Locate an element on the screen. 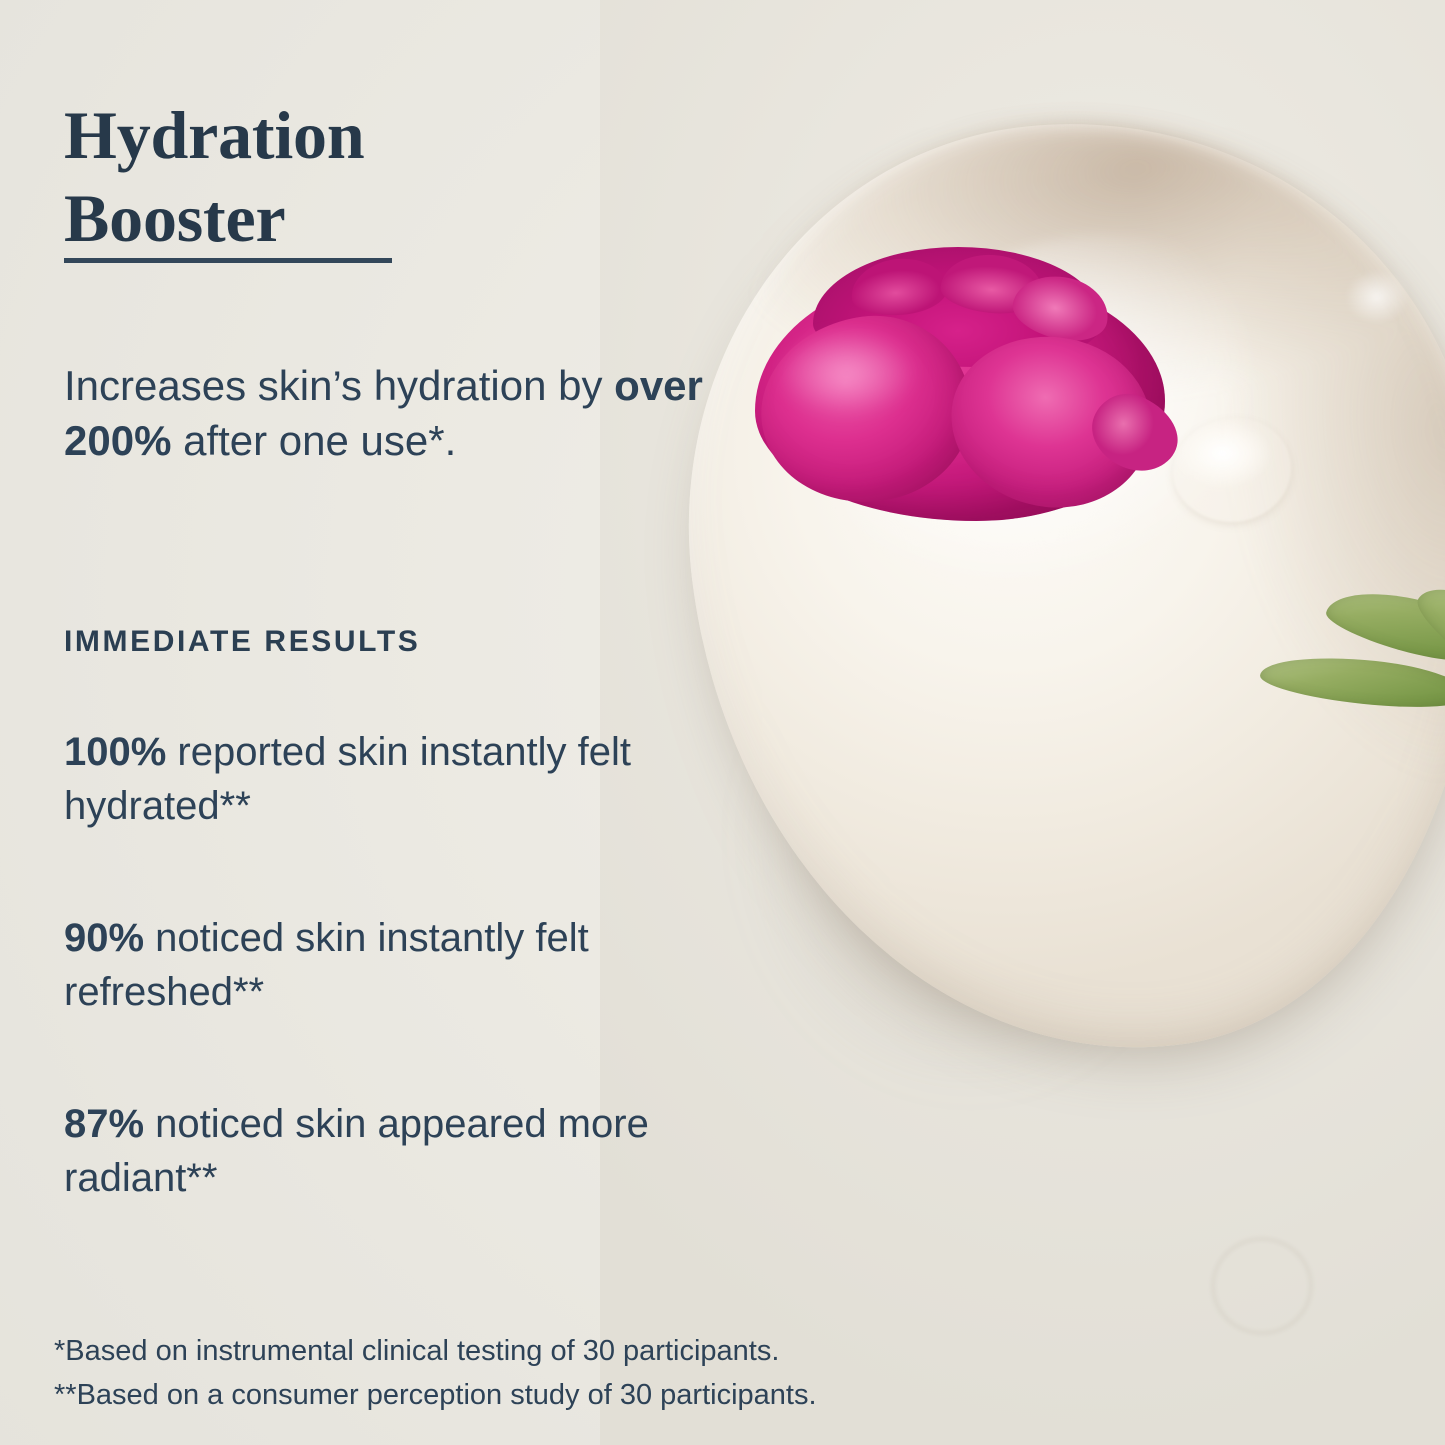  claim-text-before: Increases skin’s hydration by is located at coordinates (339, 385).